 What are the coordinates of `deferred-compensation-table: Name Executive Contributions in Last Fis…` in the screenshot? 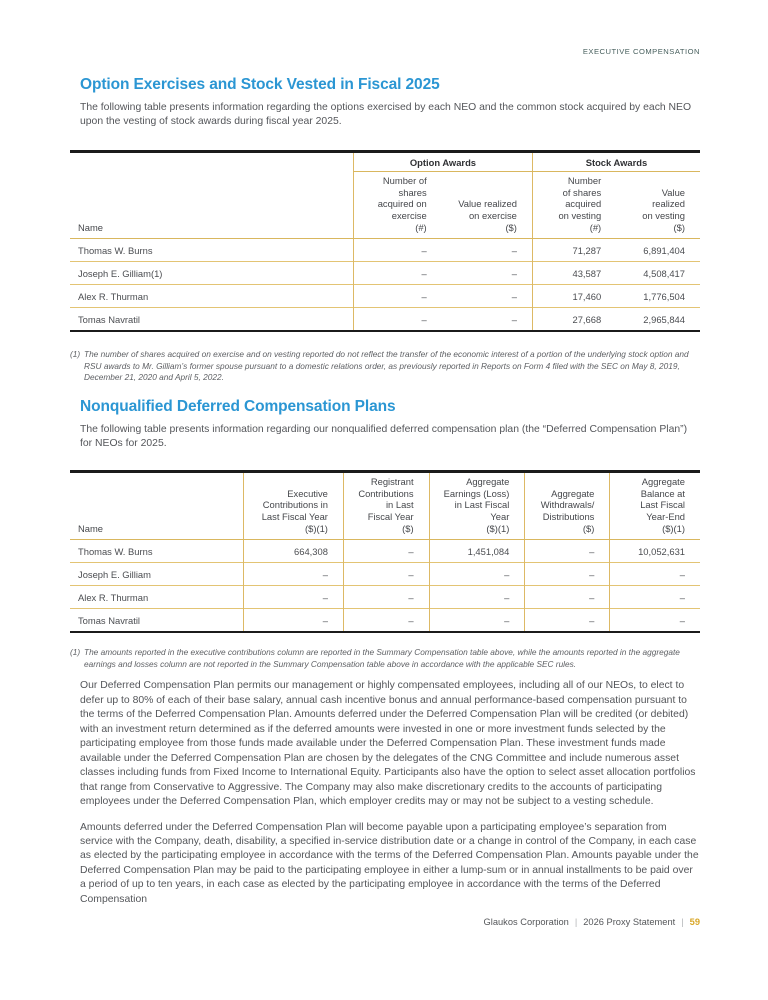 It's located at (385, 551).